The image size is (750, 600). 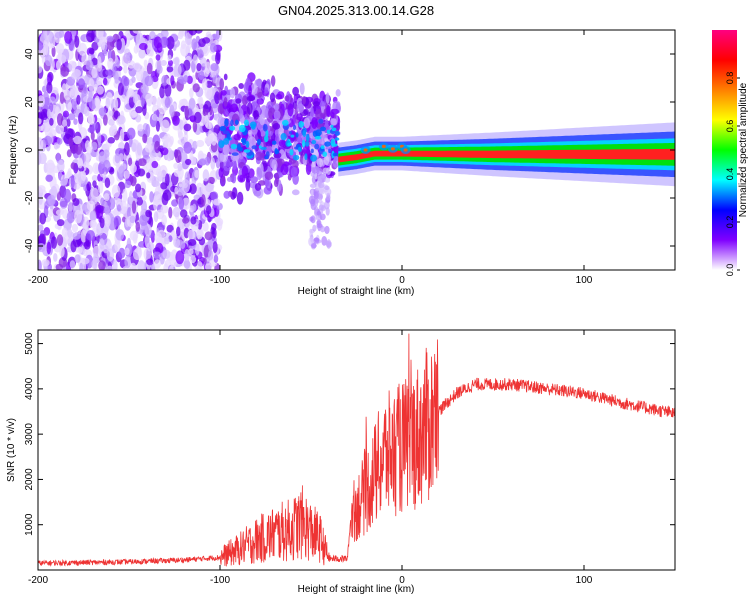 What do you see at coordinates (730, 270) in the screenshot?
I see `colorbar-tick-label: 0.0` at bounding box center [730, 270].